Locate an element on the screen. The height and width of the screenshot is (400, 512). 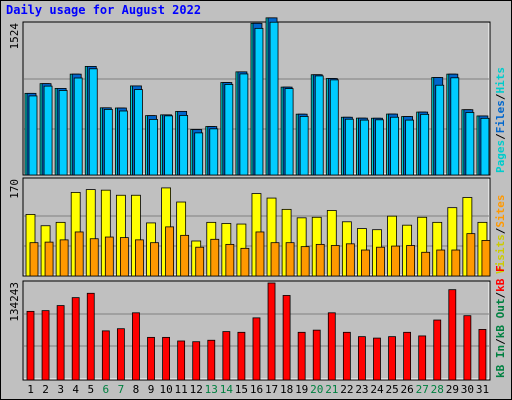
legend: Visits/Sites is located at coordinates (500, 235).